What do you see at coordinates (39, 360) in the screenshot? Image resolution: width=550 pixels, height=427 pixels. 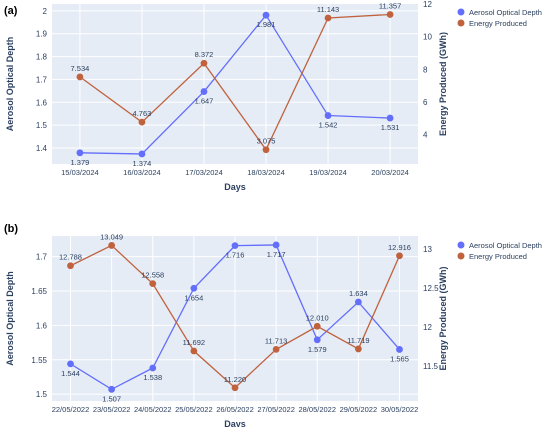 I see `y-left-tick-label: 1.55` at bounding box center [39, 360].